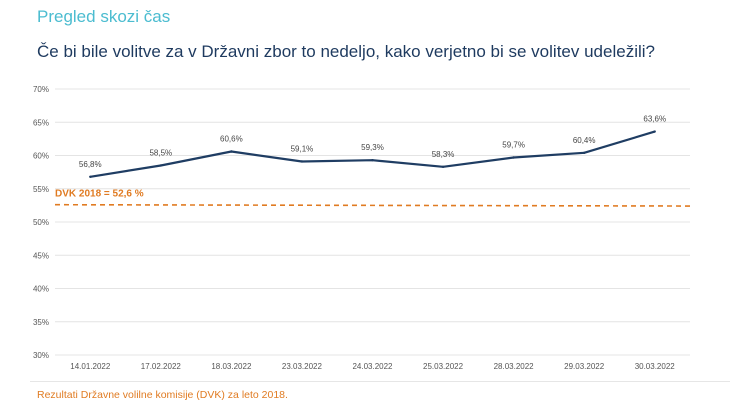 The image size is (736, 410). Describe the element at coordinates (514, 366) in the screenshot. I see `x-tick-label: 28.03.2022` at that location.